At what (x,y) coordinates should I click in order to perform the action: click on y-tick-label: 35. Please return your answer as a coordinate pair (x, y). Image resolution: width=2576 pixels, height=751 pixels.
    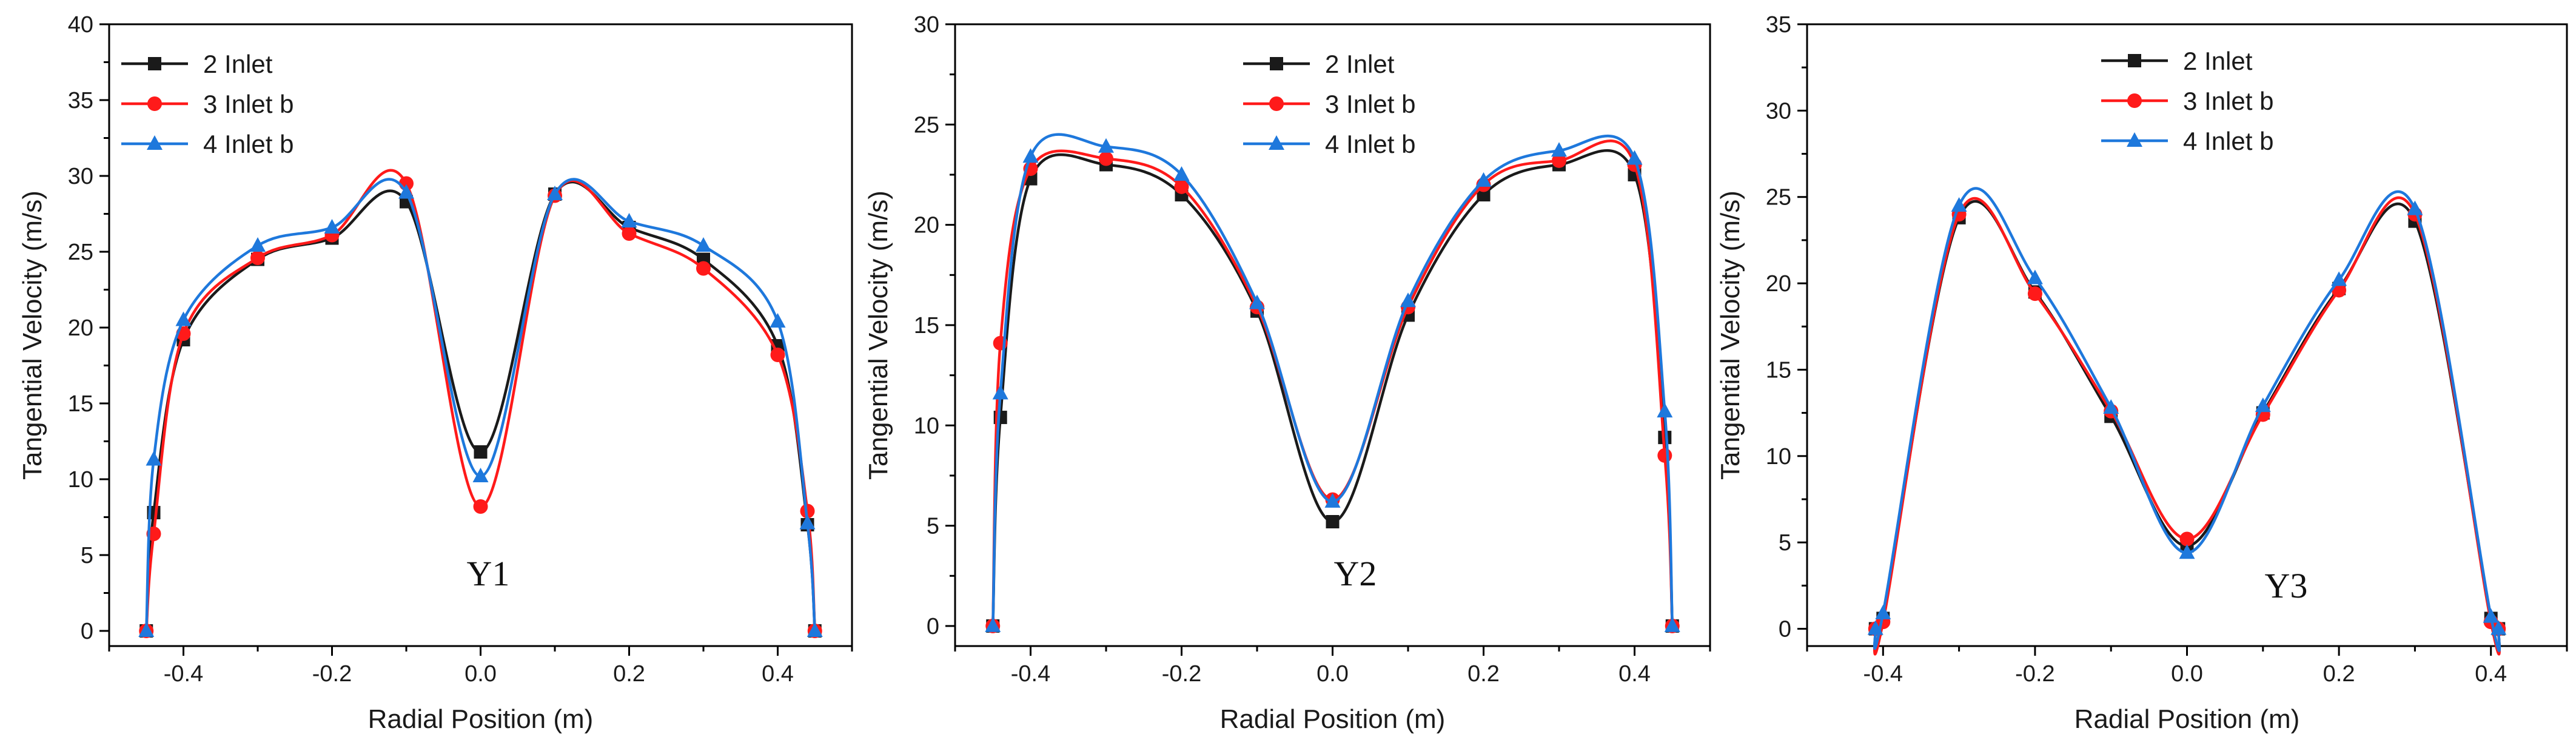
    Looking at the image, I should click on (80, 100).